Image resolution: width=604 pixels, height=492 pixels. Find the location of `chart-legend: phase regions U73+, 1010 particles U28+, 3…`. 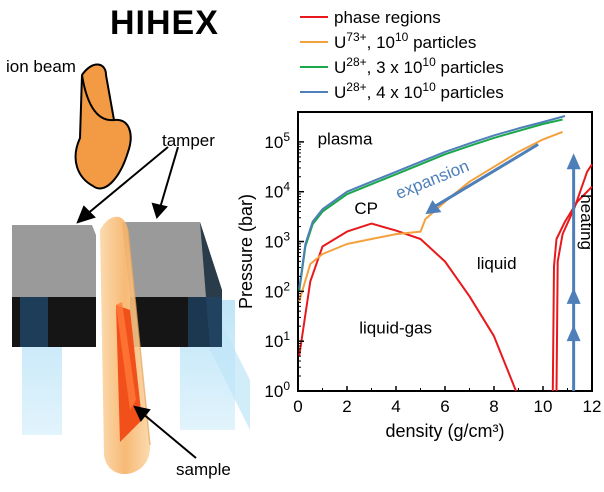

chart-legend: phase regions U73+, 1010 particles U28+, 3… is located at coordinates (402, 55).